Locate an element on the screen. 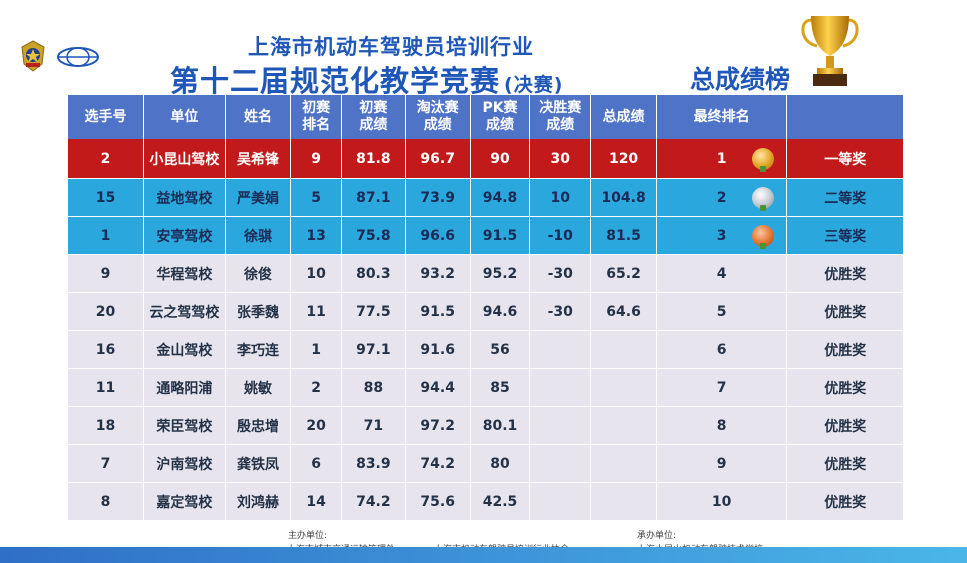 The width and height of the screenshot is (967, 563). cell-text: 81.8 is located at coordinates (373, 158).